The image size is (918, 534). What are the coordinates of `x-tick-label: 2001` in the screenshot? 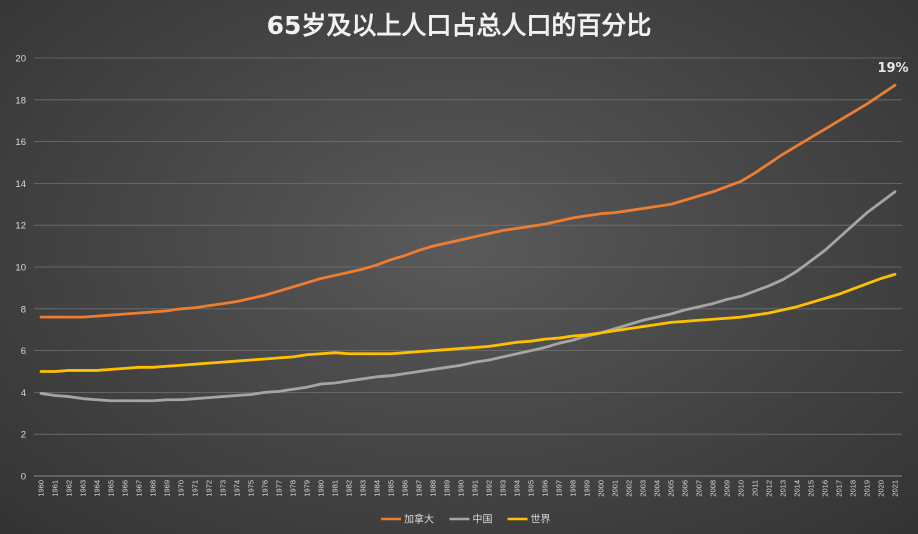 It's located at (615, 488).